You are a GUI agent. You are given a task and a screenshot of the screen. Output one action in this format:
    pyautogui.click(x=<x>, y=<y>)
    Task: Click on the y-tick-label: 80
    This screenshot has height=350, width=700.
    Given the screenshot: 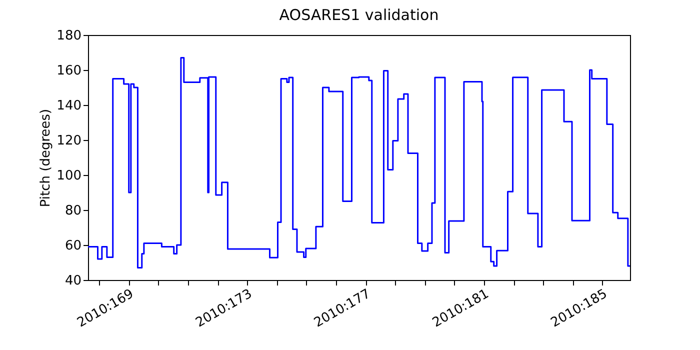 What is the action you would take?
    pyautogui.click(x=73, y=211)
    